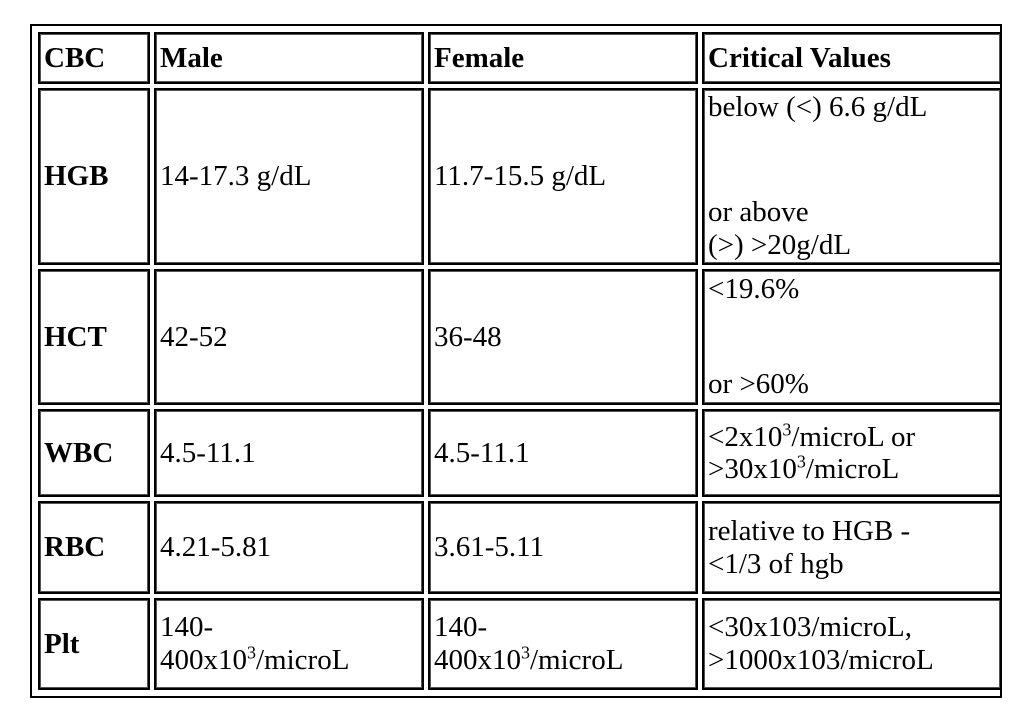 This screenshot has height=714, width=1024. What do you see at coordinates (289, 547) in the screenshot?
I see `rbc-male-value: 4.21-5.81` at bounding box center [289, 547].